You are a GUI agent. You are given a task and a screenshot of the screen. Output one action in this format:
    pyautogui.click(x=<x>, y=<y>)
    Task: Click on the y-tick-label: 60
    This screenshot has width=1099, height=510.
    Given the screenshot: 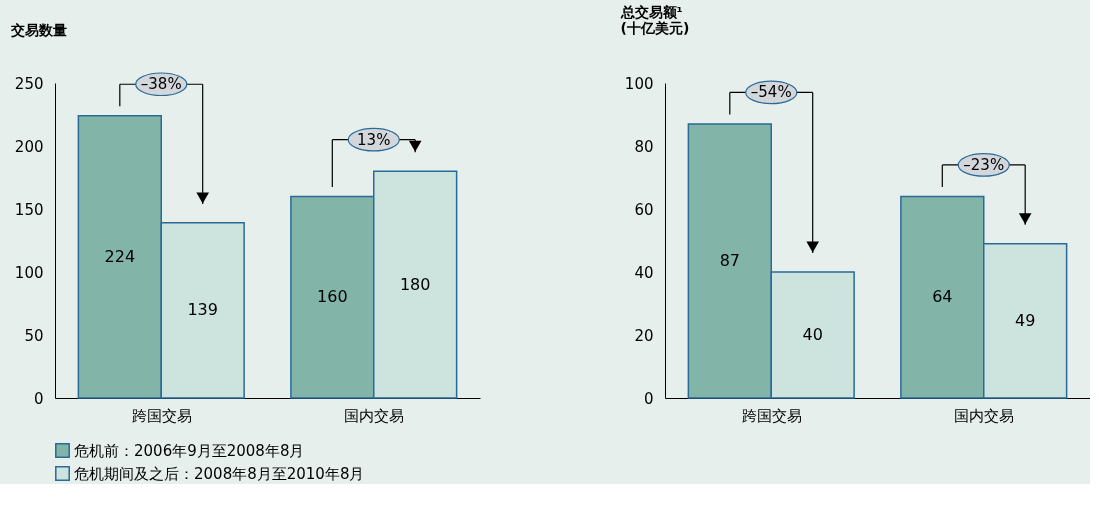 What is the action you would take?
    pyautogui.click(x=644, y=209)
    